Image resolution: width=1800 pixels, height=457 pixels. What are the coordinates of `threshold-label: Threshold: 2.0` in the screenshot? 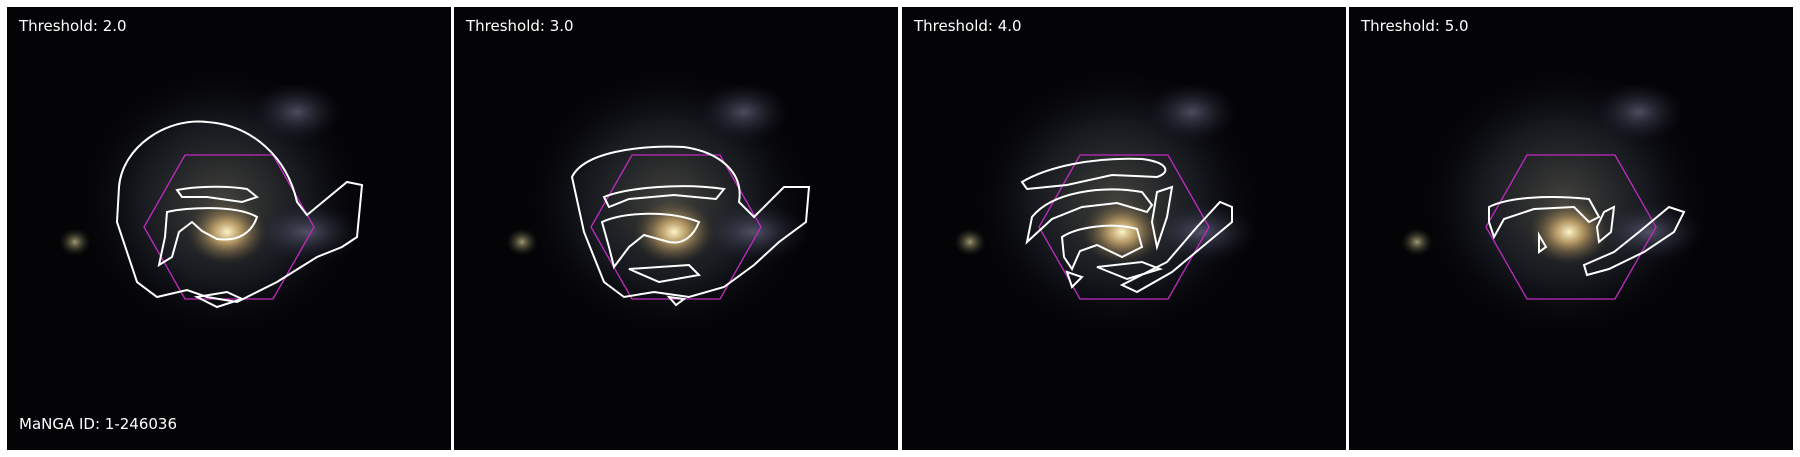 It's located at (73, 26).